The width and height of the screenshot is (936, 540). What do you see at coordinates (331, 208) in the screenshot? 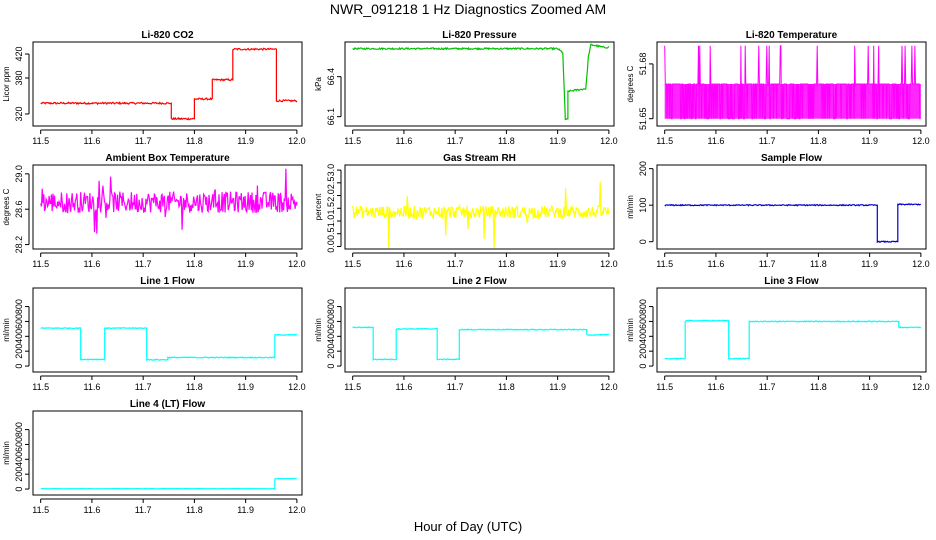
I see `y-tick-label: 1.5` at bounding box center [331, 208].